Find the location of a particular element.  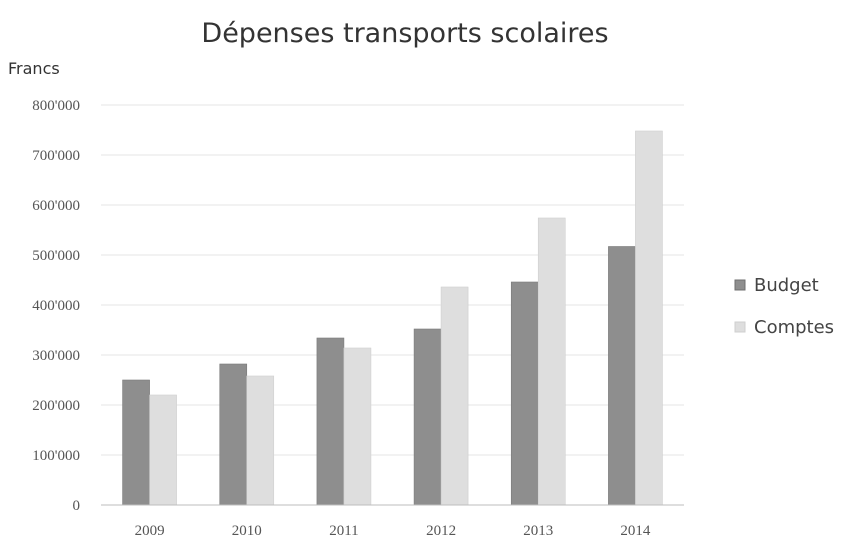

chart-title: Dépenses transports scolaires is located at coordinates (404, 33).